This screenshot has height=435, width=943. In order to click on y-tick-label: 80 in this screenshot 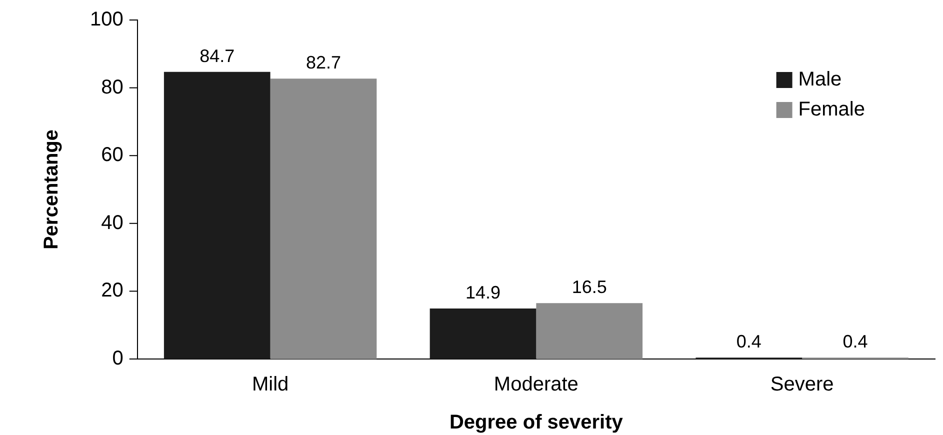, I will do `click(112, 87)`.